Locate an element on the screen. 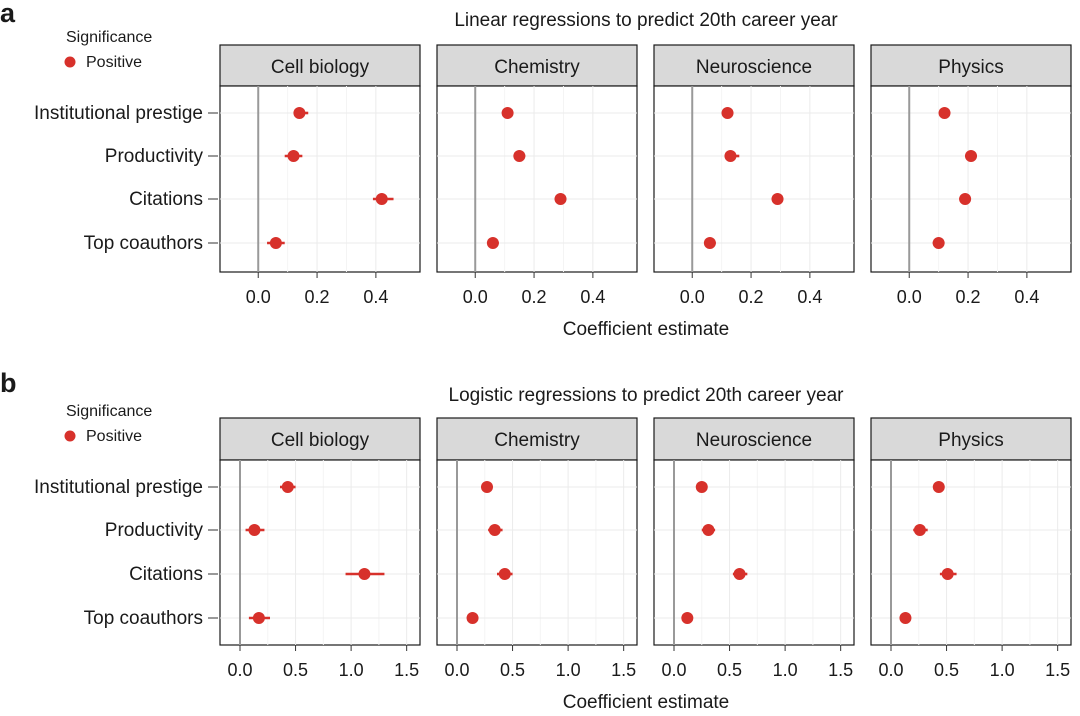 This screenshot has height=716, width=1080. facet-neuroscience: Neuroscience 0.0 0.2 0.4 is located at coordinates (754, 175).